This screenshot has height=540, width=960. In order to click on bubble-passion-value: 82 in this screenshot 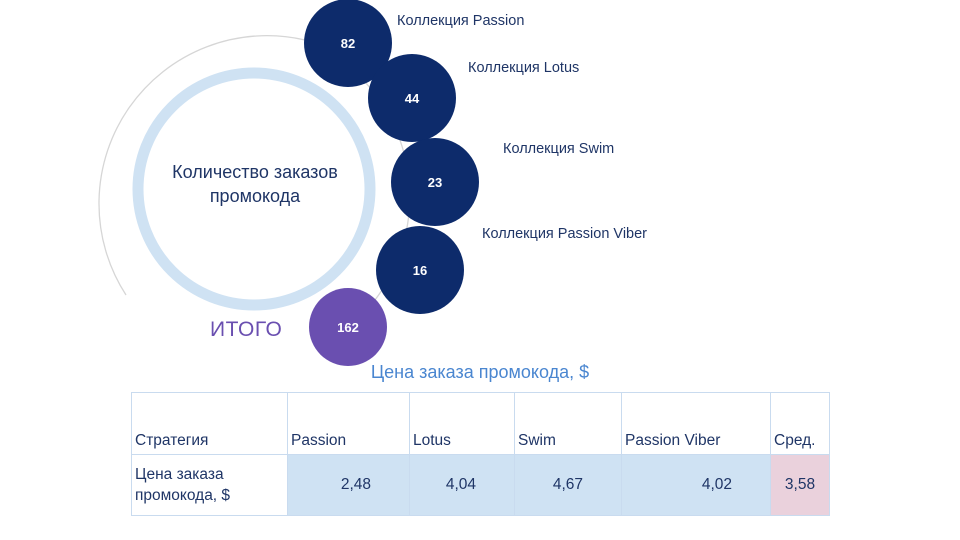, I will do `click(348, 43)`.